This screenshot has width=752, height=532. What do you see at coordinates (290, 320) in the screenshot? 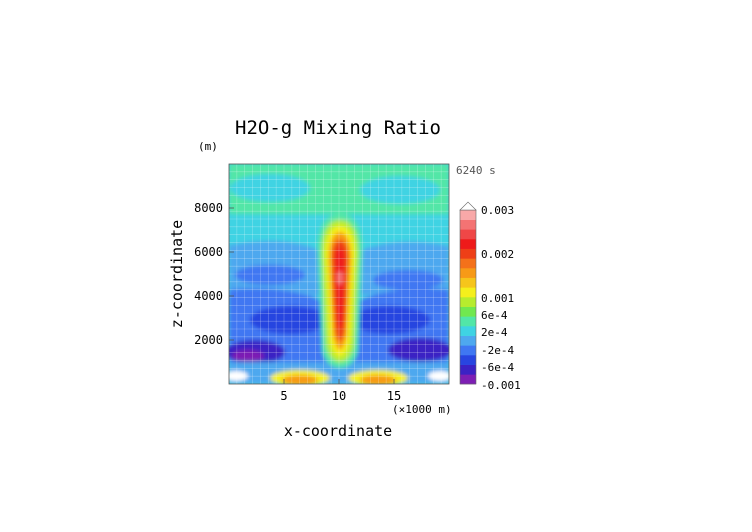
I see `lower-left-cell` at bounding box center [290, 320].